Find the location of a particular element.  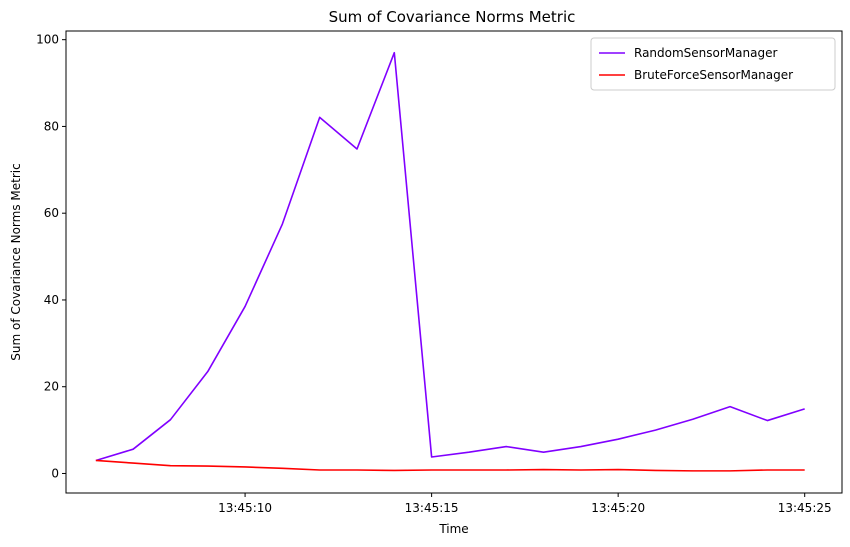

y-tick-label: 100 is located at coordinates (47, 40).